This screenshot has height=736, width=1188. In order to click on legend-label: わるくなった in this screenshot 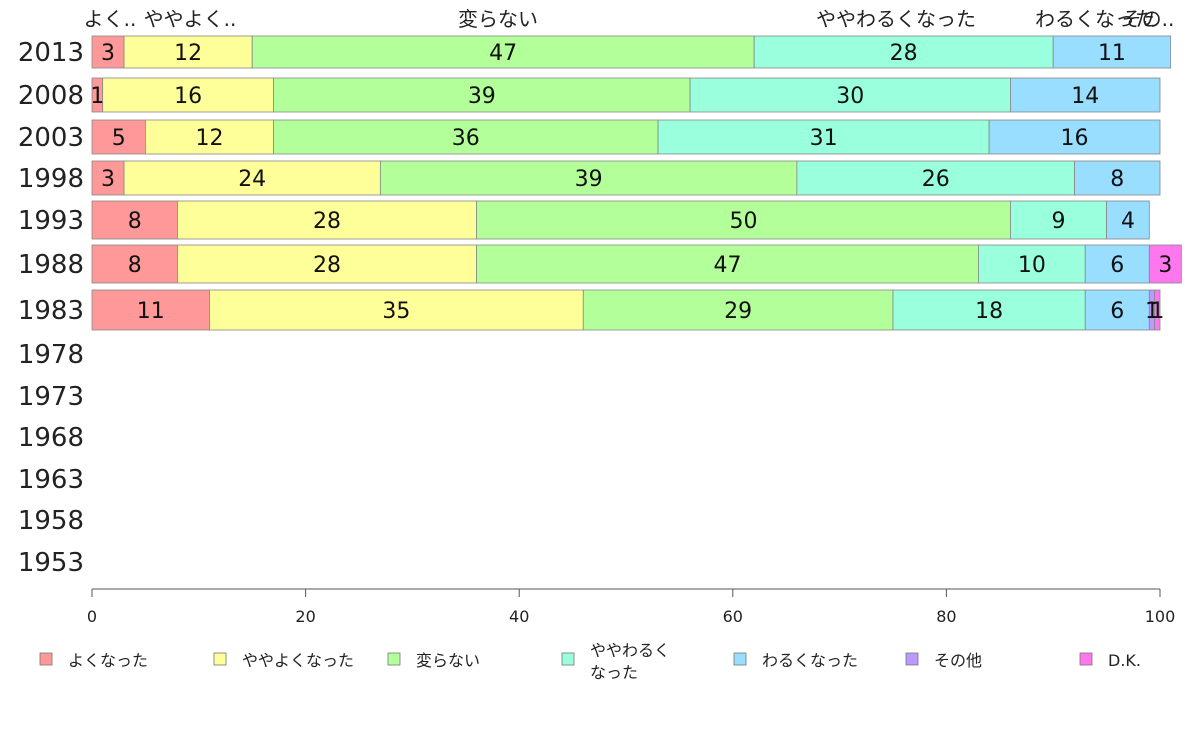, I will do `click(810, 660)`.